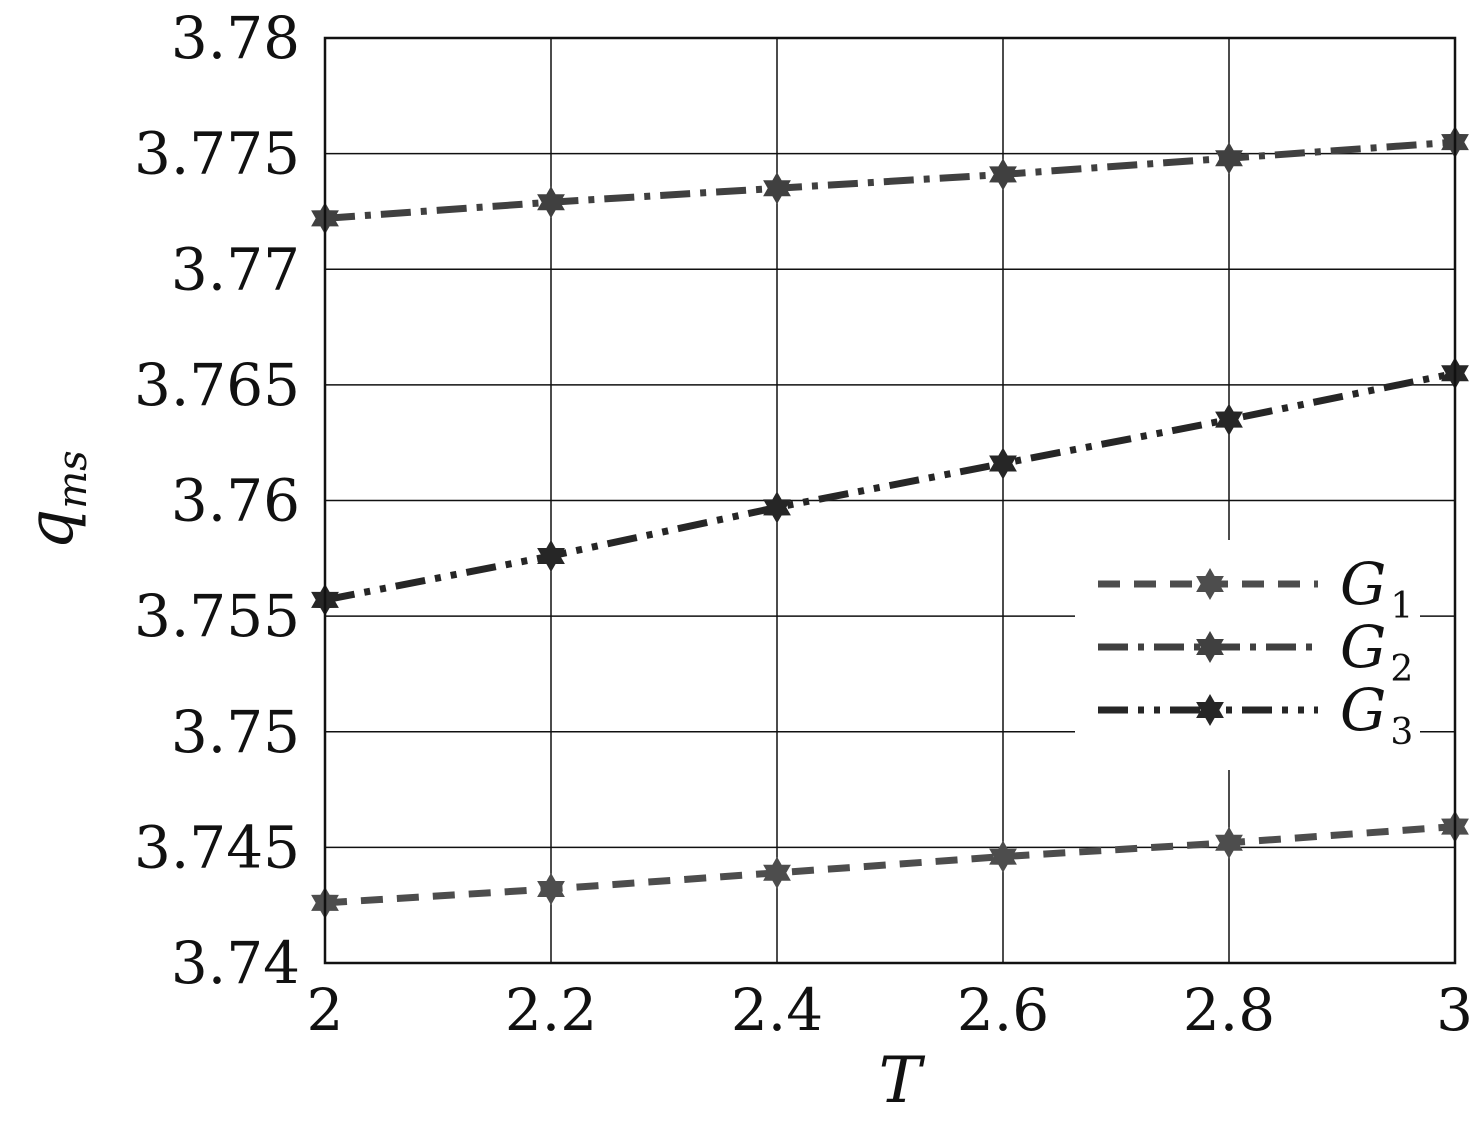 This screenshot has height=1126, width=1475. I want to click on x-tick-label: 2.2, so click(551, 1010).